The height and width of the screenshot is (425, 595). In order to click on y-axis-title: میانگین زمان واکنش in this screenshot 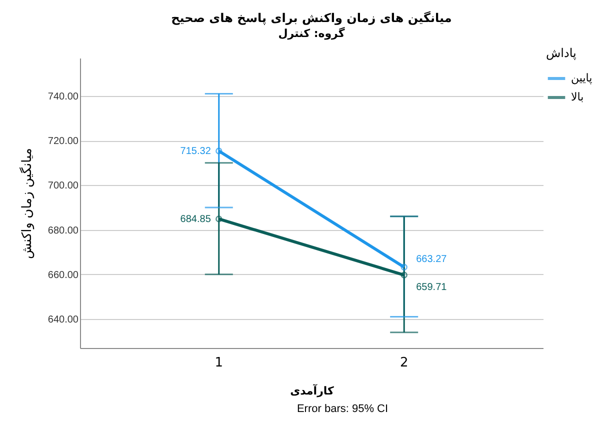, I will do `click(26, 204)`.